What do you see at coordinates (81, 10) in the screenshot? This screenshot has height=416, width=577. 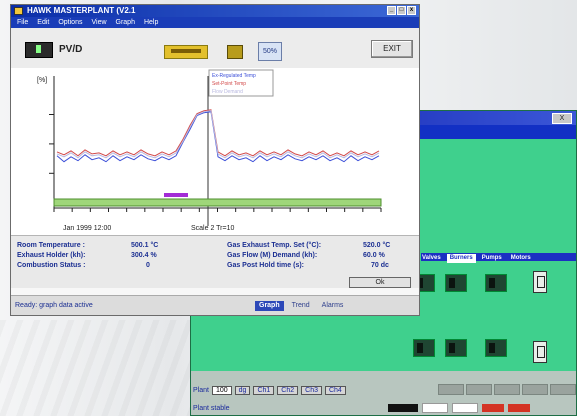 I see `main-window-title: HAWK MASTERPLANT (V2.1` at bounding box center [81, 10].